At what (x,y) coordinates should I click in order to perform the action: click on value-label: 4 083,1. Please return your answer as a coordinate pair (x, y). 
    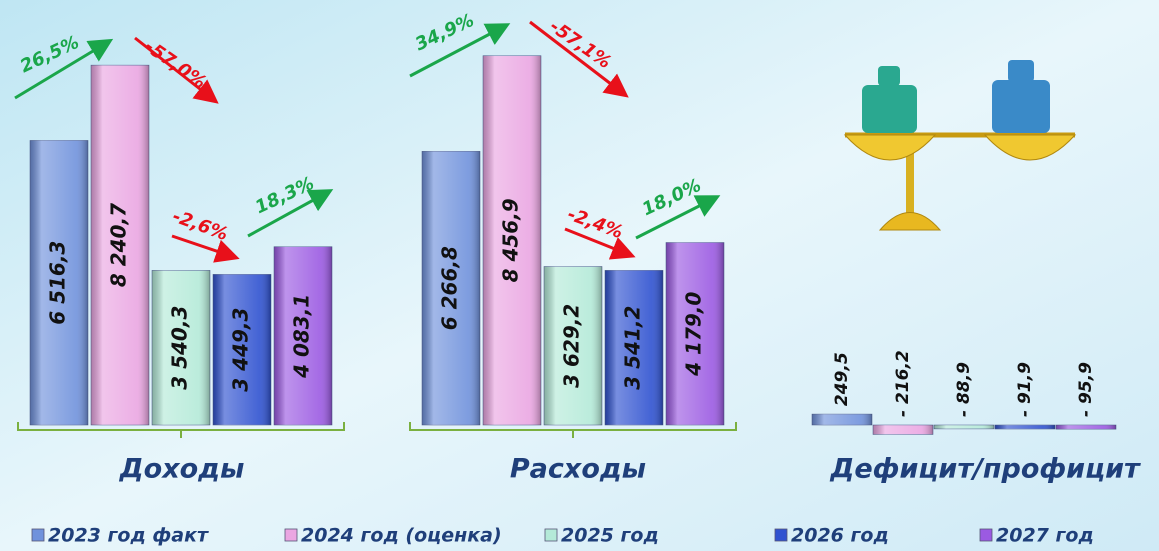
    Looking at the image, I should click on (302, 336).